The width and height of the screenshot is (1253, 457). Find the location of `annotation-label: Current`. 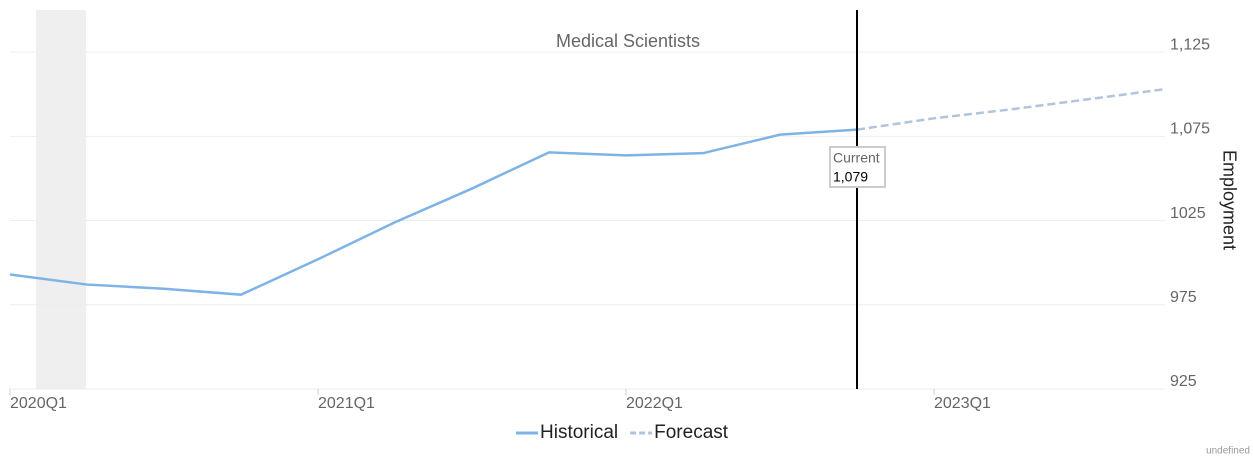

annotation-label: Current is located at coordinates (856, 158).